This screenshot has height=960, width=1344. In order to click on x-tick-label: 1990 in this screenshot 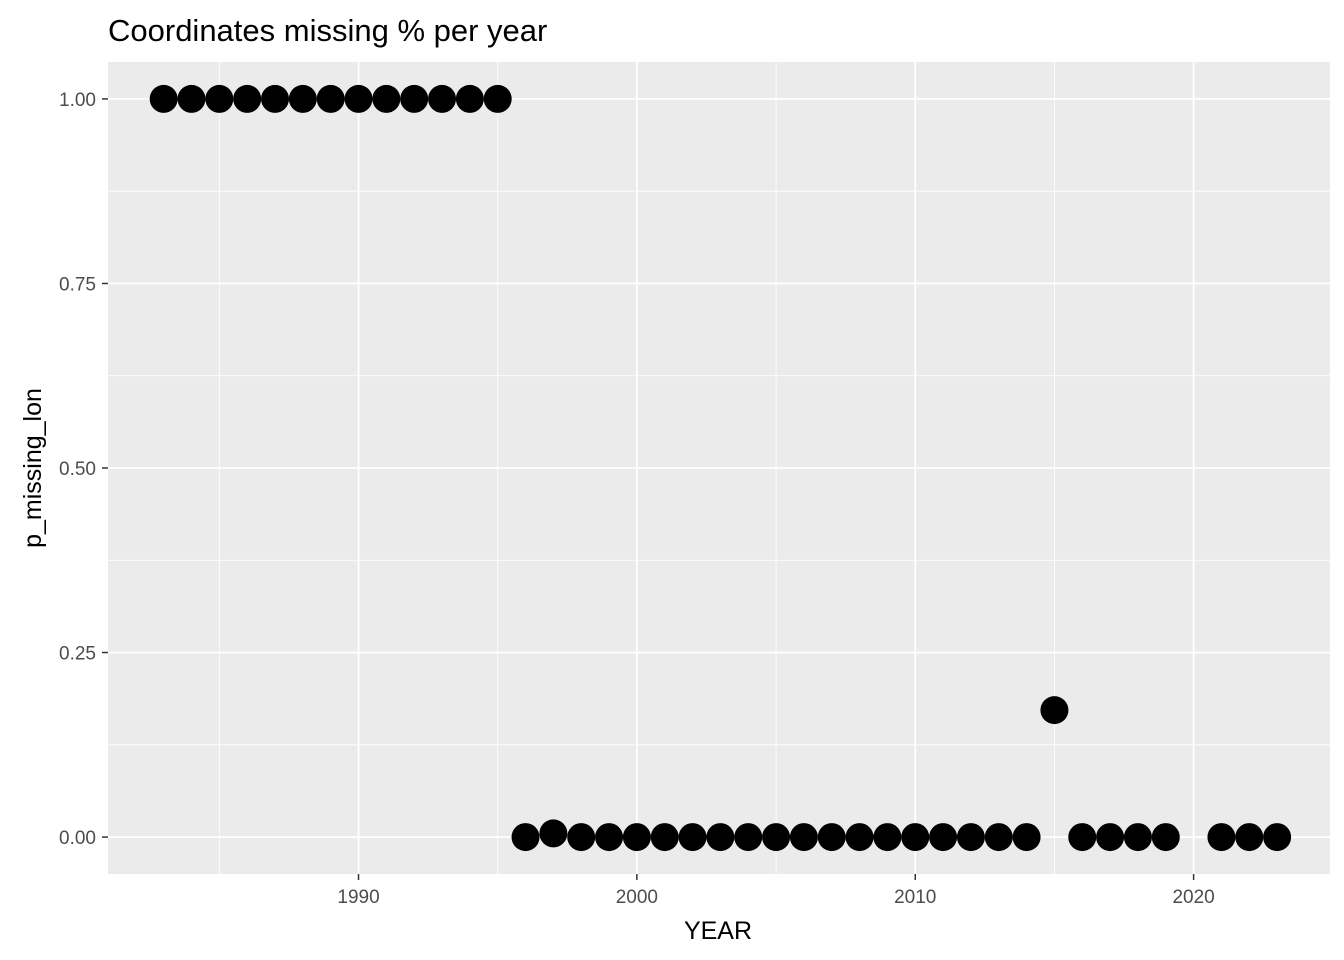, I will do `click(358, 897)`.